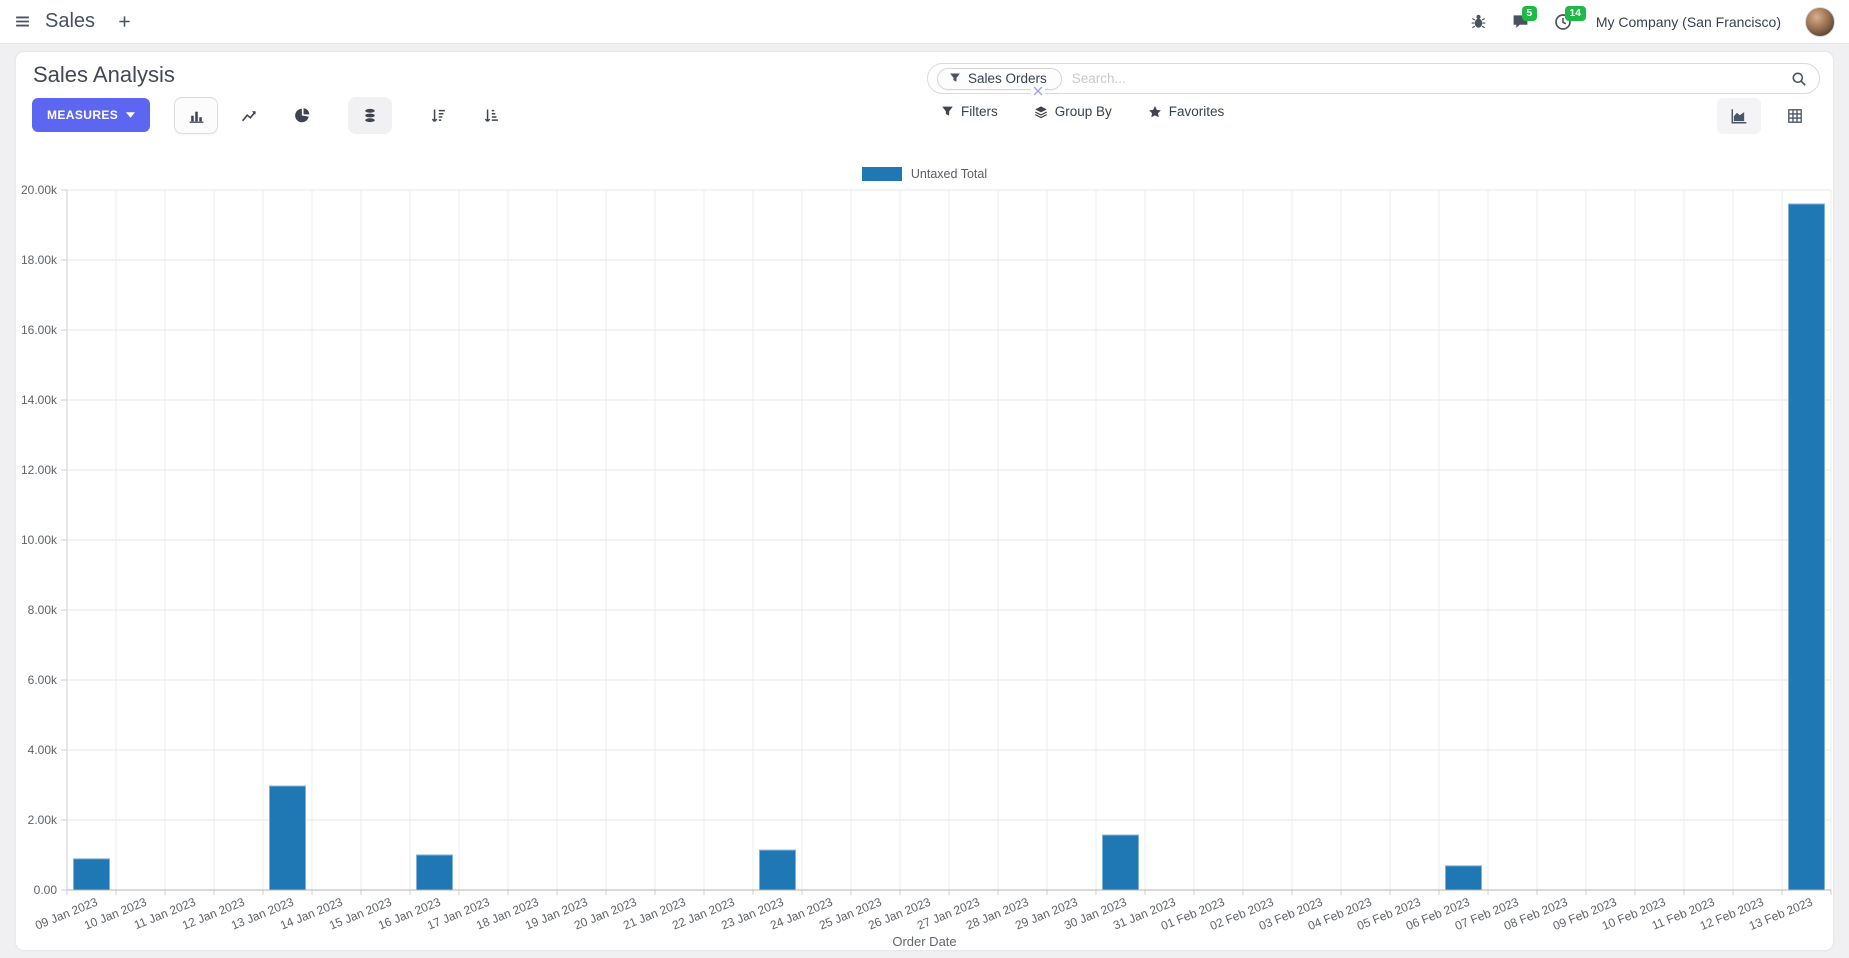 The image size is (1849, 958). I want to click on search-icon, so click(1799, 79).